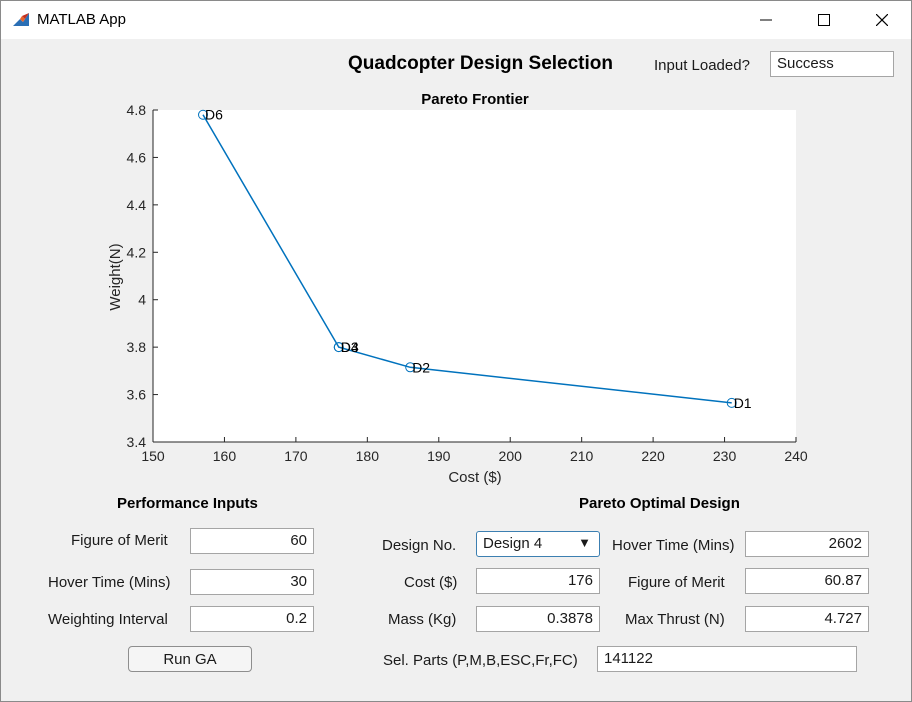 This screenshot has width=912, height=702. What do you see at coordinates (480, 63) in the screenshot?
I see `page-title: Quadcopter Design Selection` at bounding box center [480, 63].